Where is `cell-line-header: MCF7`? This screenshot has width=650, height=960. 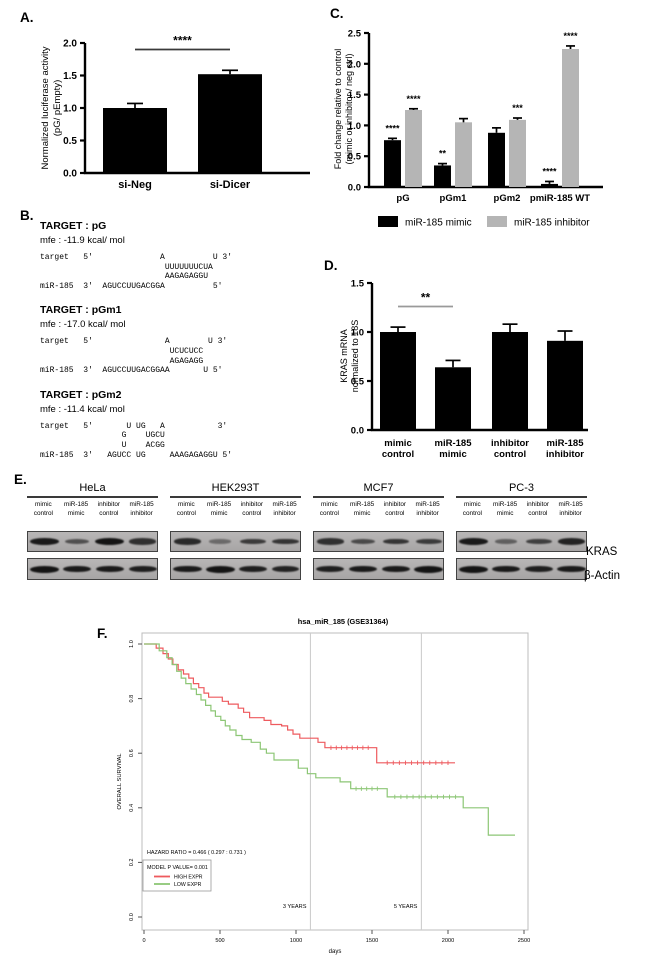
cell-line-header: MCF7 is located at coordinates (378, 490).